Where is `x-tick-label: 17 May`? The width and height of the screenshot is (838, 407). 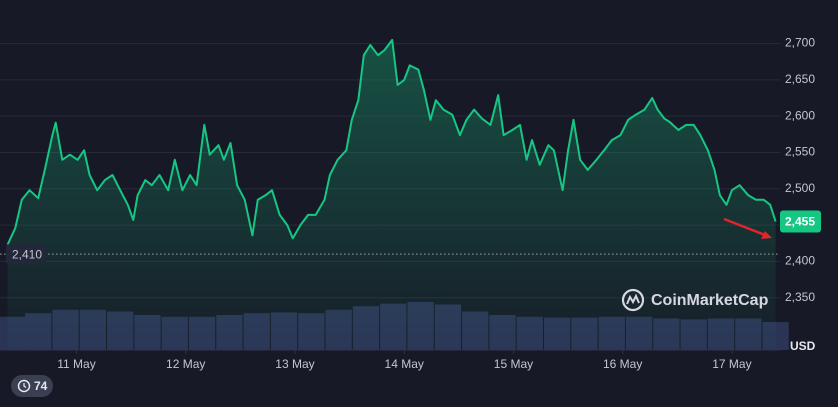 x-tick-label: 17 May is located at coordinates (731, 364).